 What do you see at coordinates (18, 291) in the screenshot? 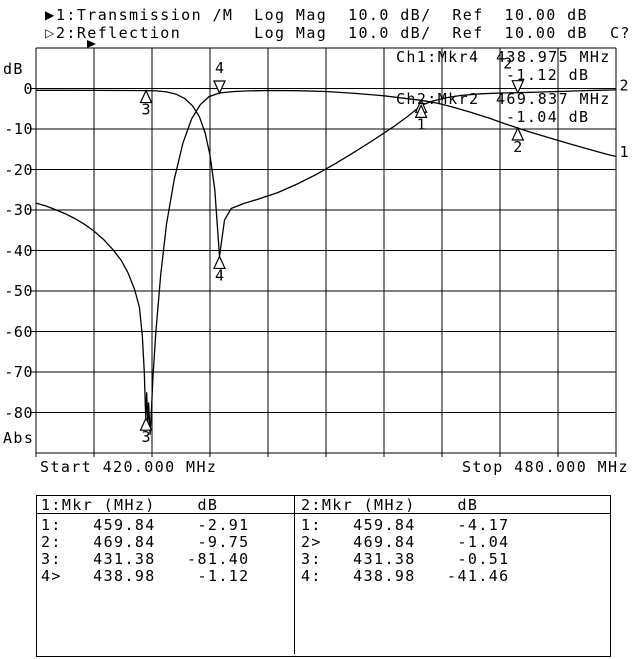
I see `y-tick-label--50: -50` at bounding box center [18, 291].